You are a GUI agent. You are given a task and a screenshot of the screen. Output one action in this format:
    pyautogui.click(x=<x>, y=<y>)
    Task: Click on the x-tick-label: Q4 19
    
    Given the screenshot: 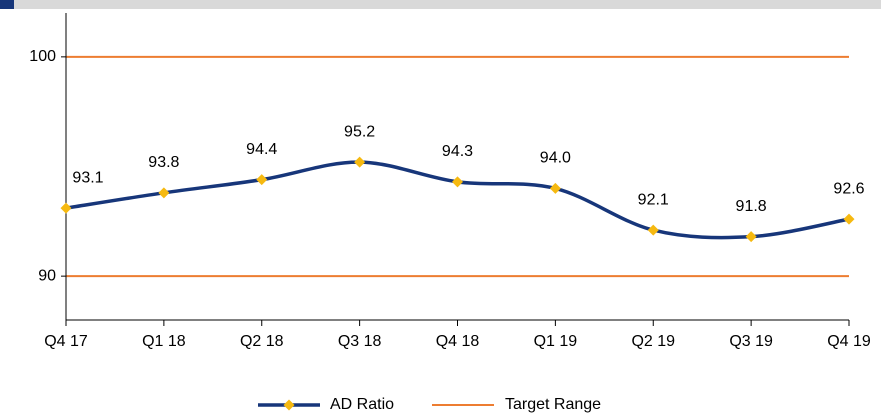 What is the action you would take?
    pyautogui.click(x=849, y=341)
    